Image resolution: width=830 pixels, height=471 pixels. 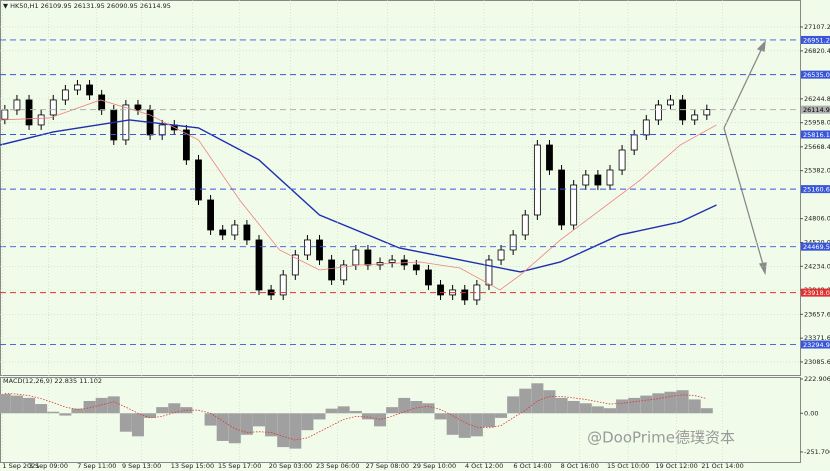 What do you see at coordinates (337, 466) in the screenshot?
I see `x-tick-label: 23 Sep 06:00` at bounding box center [337, 466].